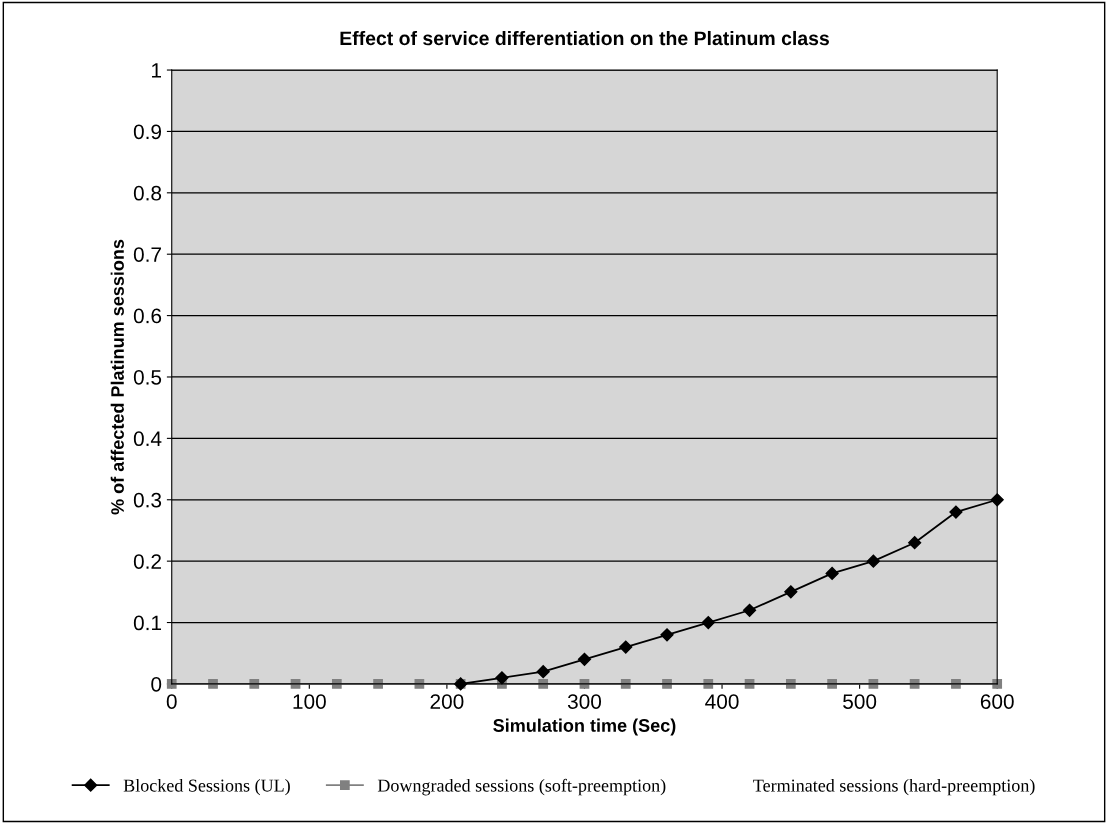  Describe the element at coordinates (997, 701) in the screenshot. I see `x-tick-label: 600` at that location.